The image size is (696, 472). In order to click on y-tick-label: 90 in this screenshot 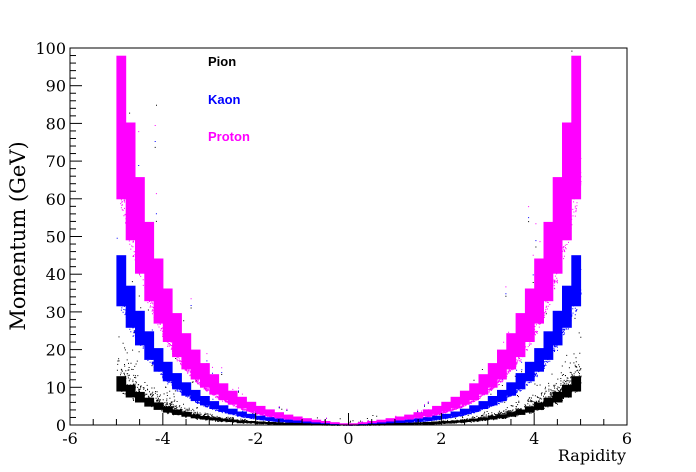, I will do `click(56, 86)`.